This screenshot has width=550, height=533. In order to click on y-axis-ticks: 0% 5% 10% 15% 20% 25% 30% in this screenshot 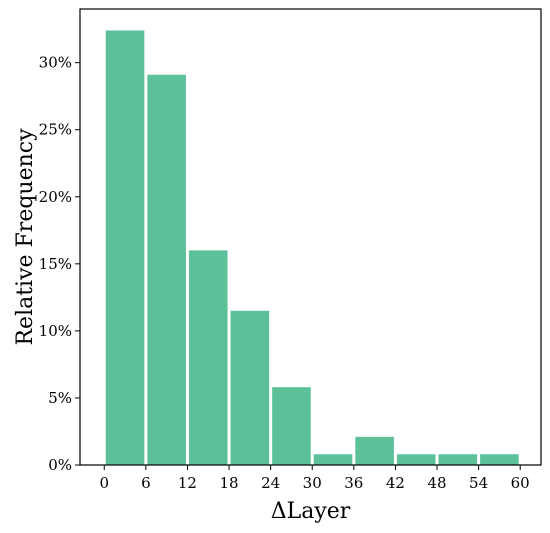, I will do `click(59, 264)`.